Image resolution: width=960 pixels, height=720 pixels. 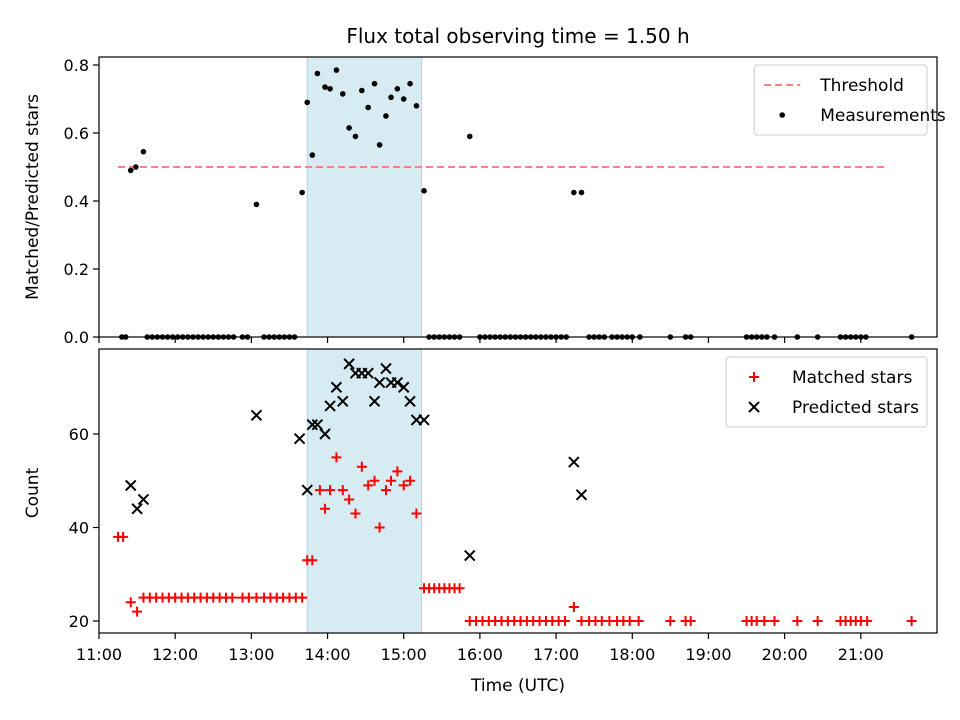 I want to click on x-tick-label: 11:00, so click(x=99, y=654).